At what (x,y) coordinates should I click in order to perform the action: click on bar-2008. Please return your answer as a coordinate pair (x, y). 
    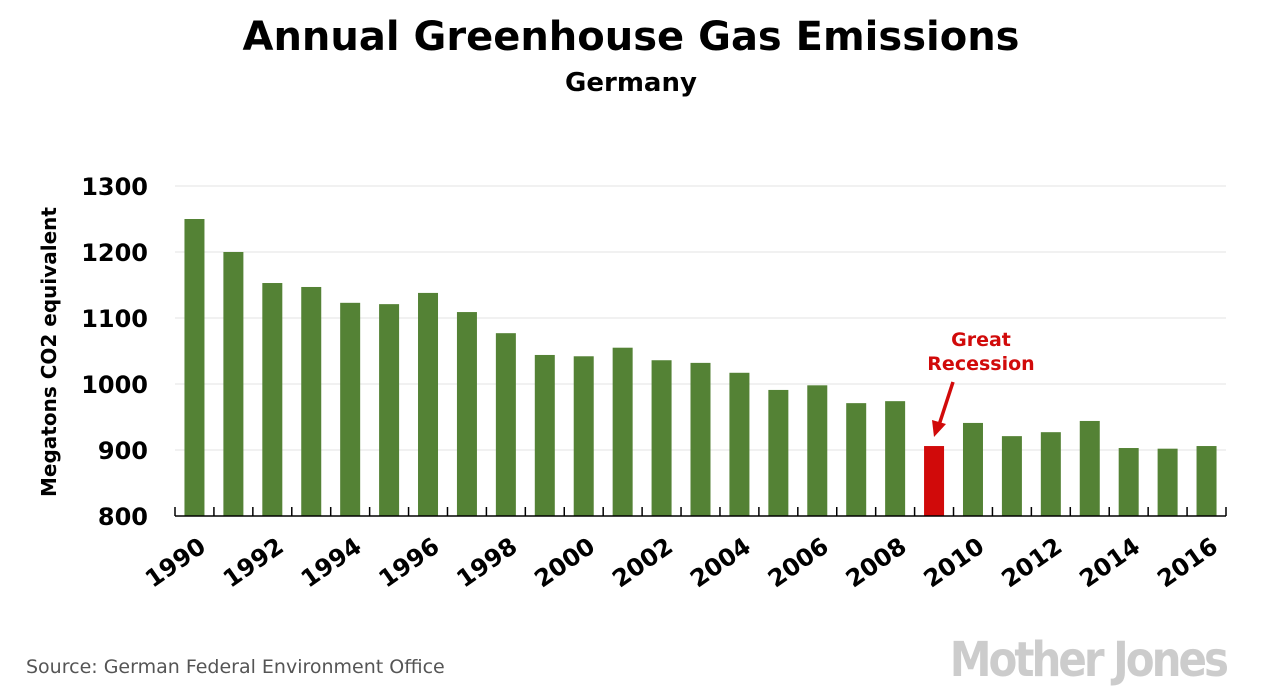
    Looking at the image, I should click on (895, 458).